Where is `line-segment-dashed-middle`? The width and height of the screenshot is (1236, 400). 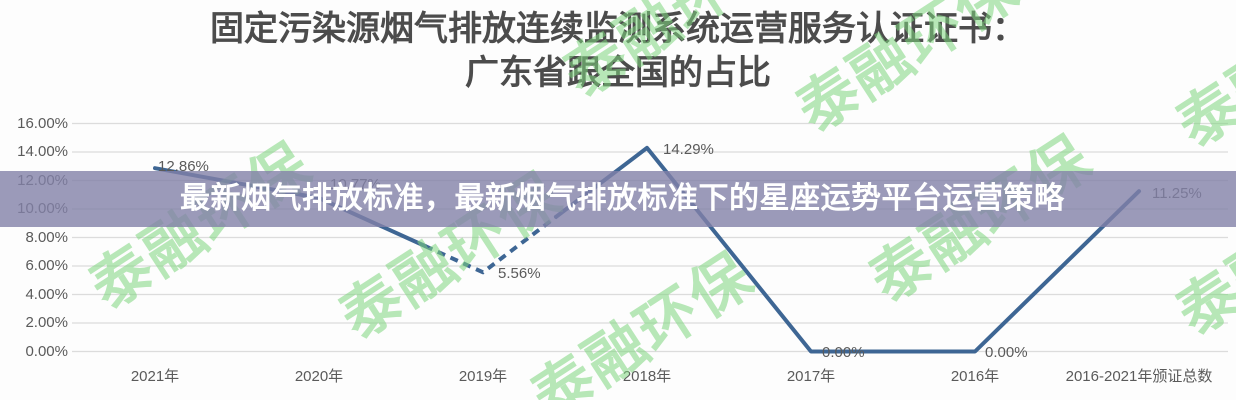 line-segment-dashed-middle is located at coordinates (491, 245).